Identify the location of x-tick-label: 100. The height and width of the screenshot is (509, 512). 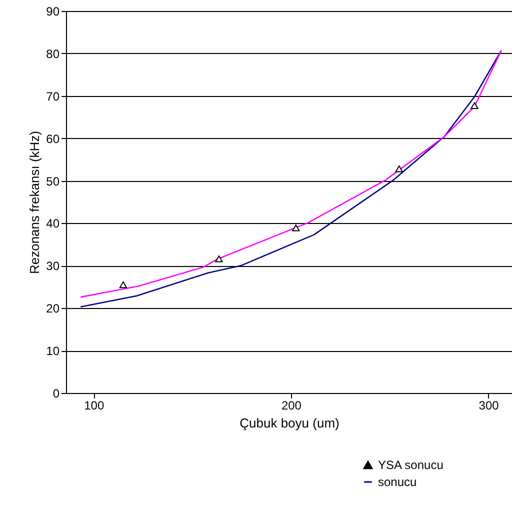
(94, 405).